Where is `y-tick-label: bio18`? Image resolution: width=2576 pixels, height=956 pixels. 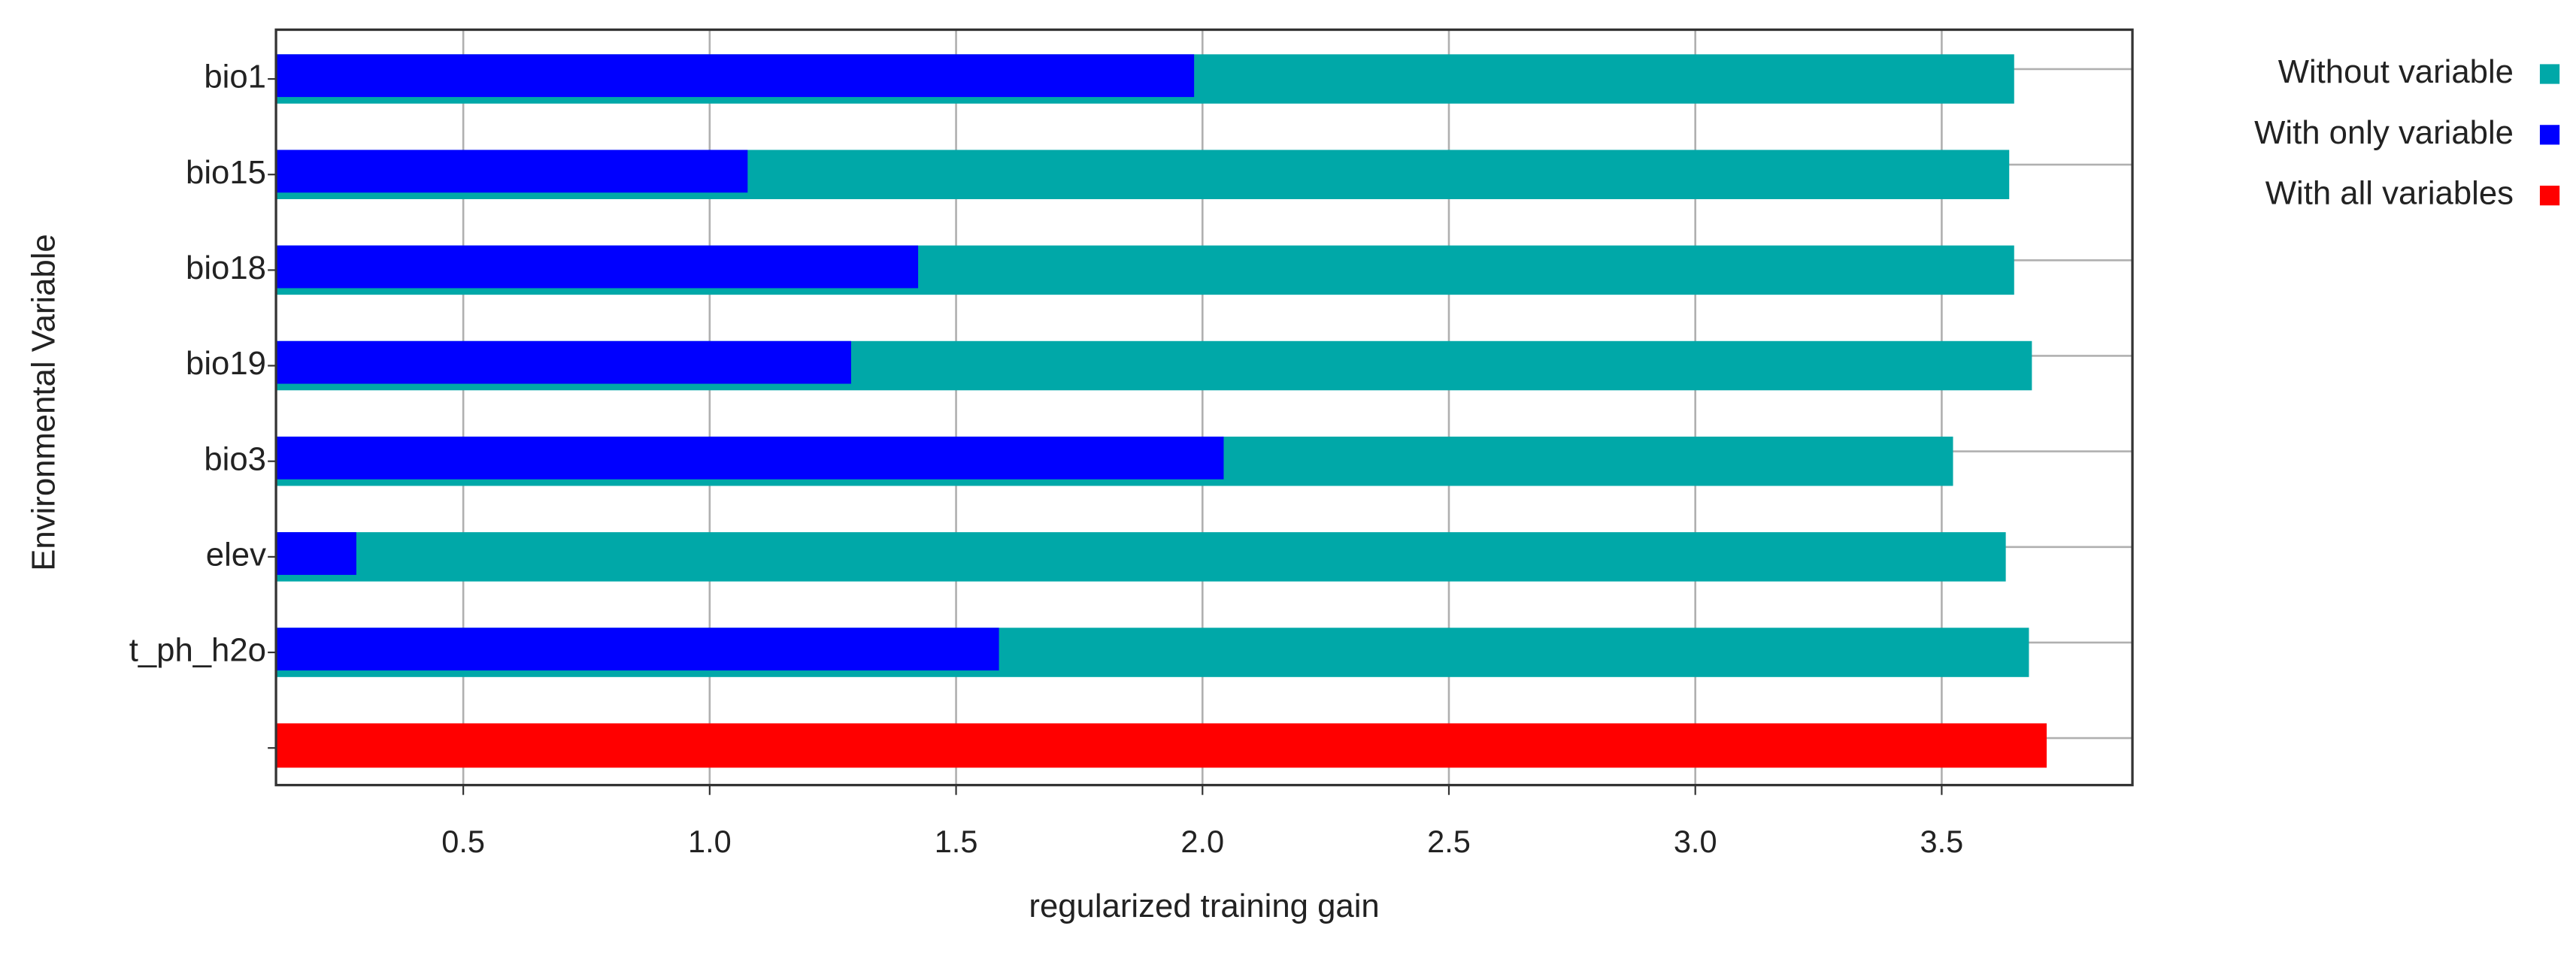
y-tick-label: bio18 is located at coordinates (226, 268).